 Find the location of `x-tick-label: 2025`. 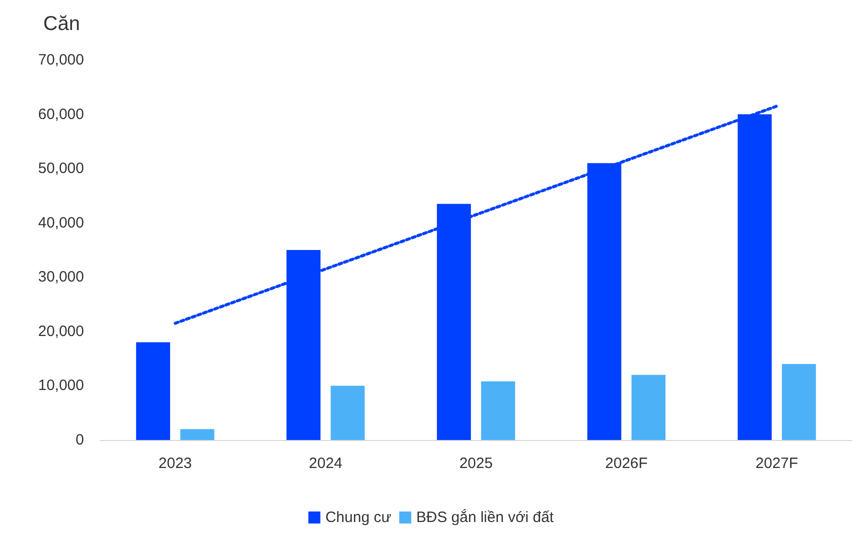

x-tick-label: 2025 is located at coordinates (476, 463).